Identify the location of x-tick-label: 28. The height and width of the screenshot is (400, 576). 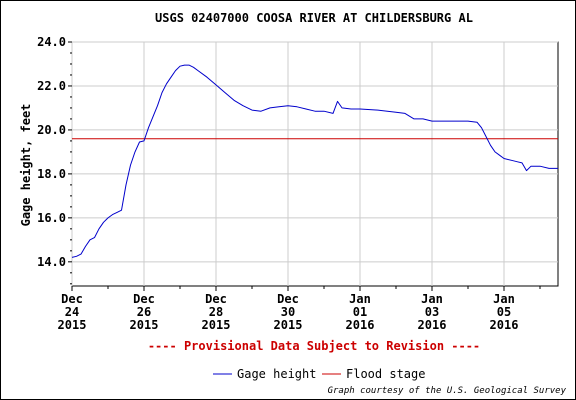
(216, 312).